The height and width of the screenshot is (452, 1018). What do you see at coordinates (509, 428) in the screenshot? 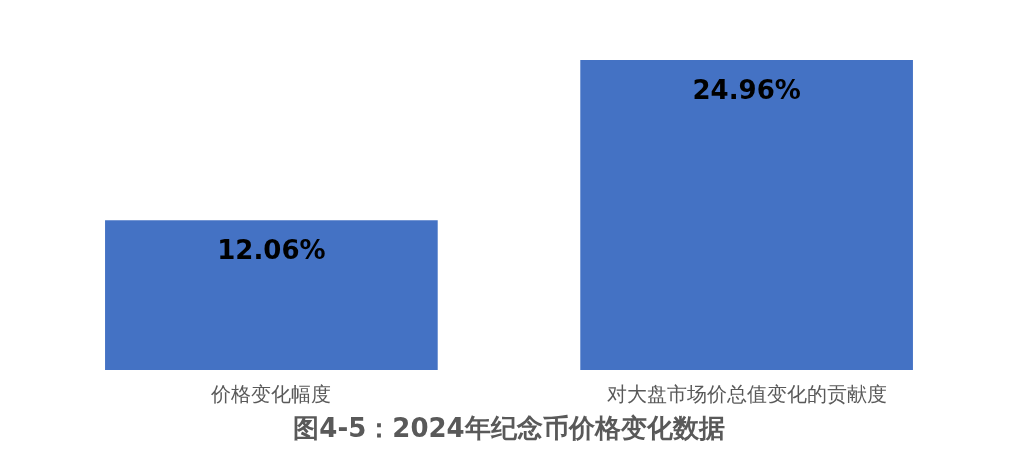
I see `text: 图4-5：2024年纪念币价格变化数据` at bounding box center [509, 428].